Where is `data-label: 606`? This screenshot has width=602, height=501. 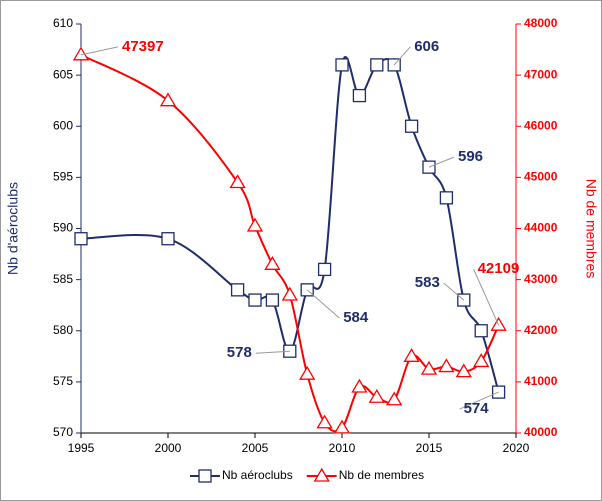 data-label: 606 is located at coordinates (426, 46).